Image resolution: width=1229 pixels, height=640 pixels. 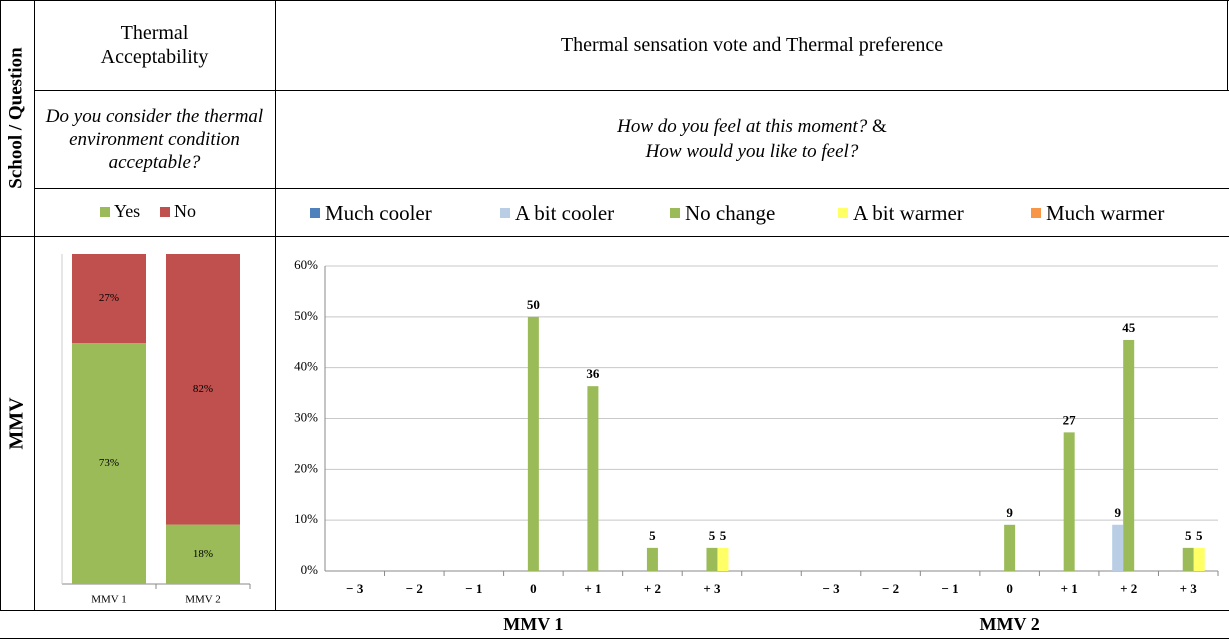 I want to click on y-tick-label: 60%, so click(x=306, y=264).